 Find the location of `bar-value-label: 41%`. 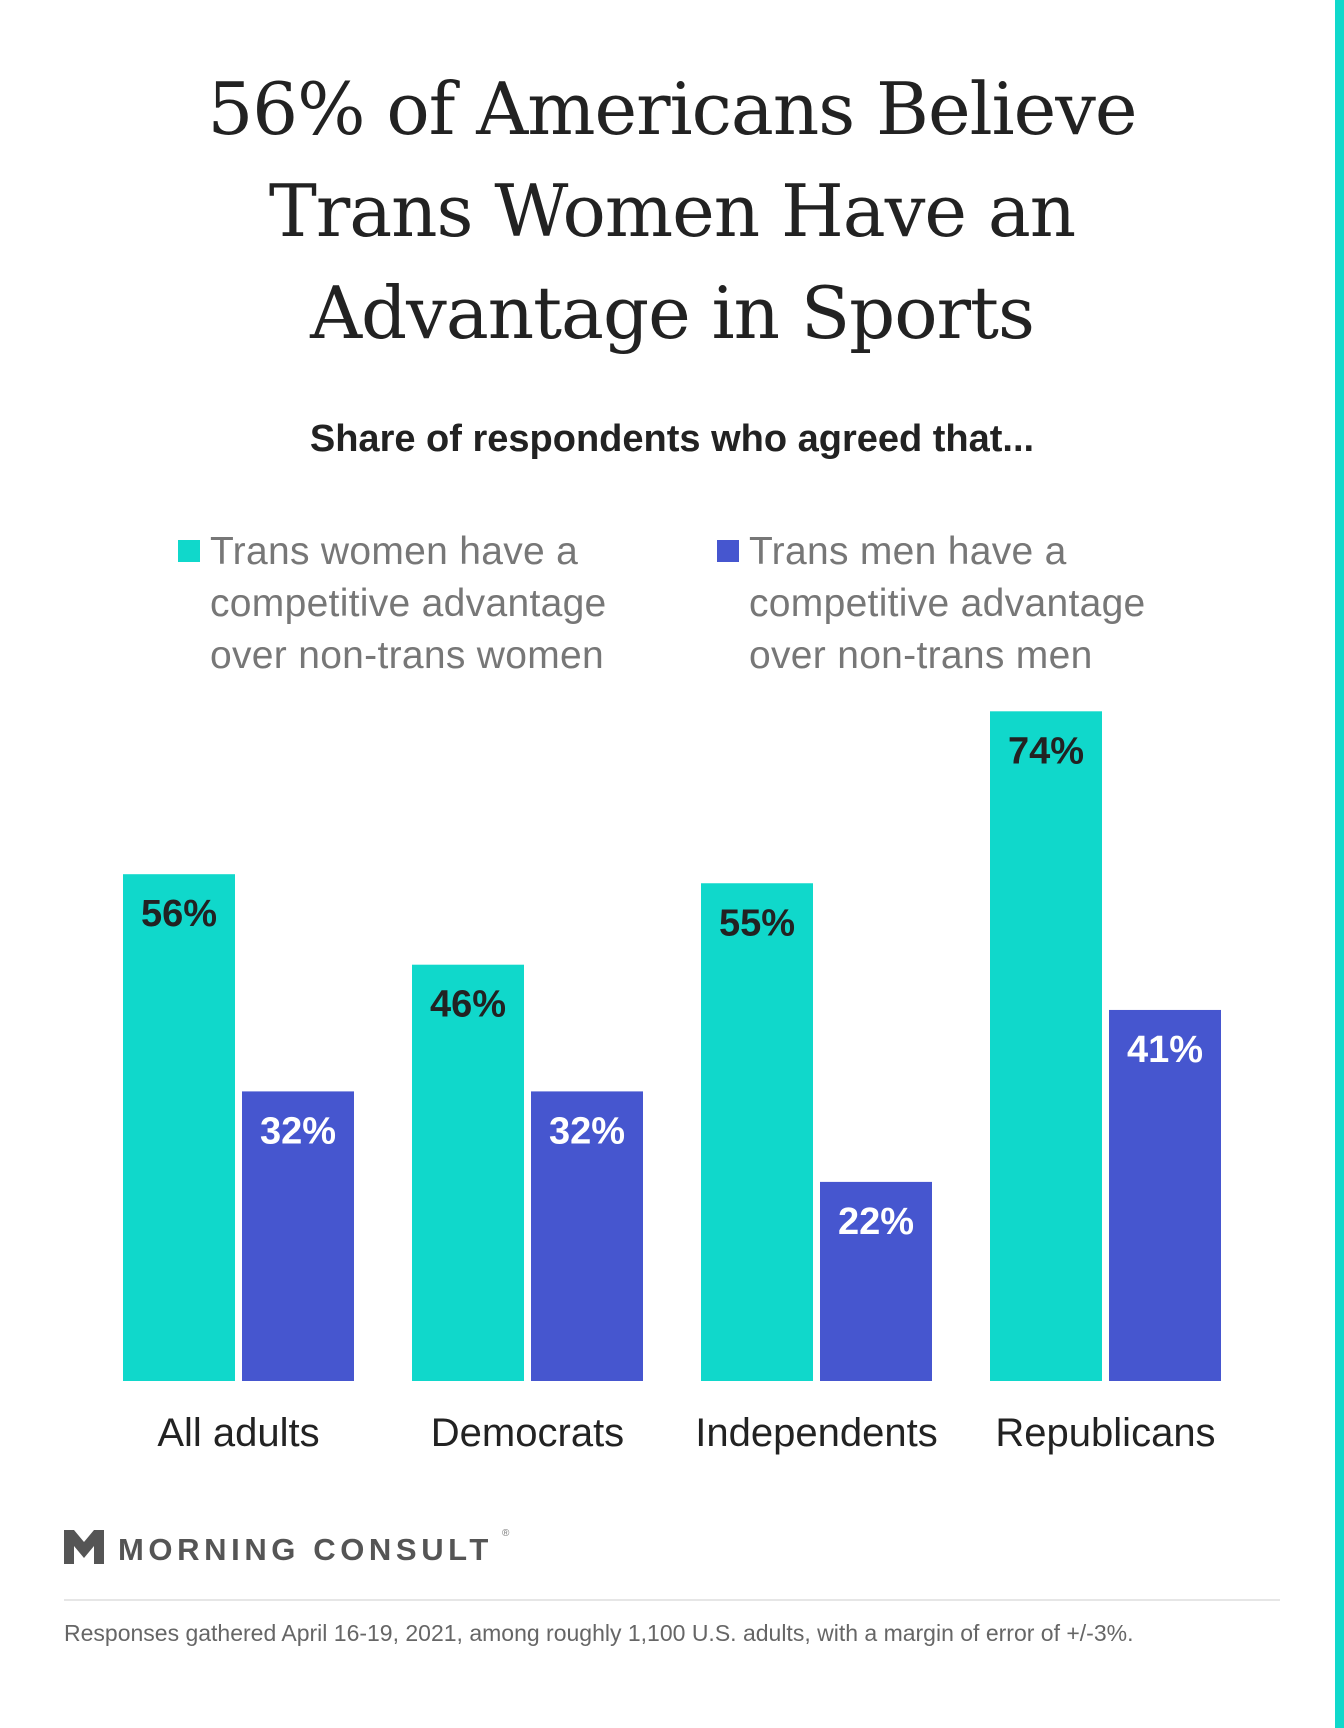

bar-value-label: 41% is located at coordinates (1165, 1050).